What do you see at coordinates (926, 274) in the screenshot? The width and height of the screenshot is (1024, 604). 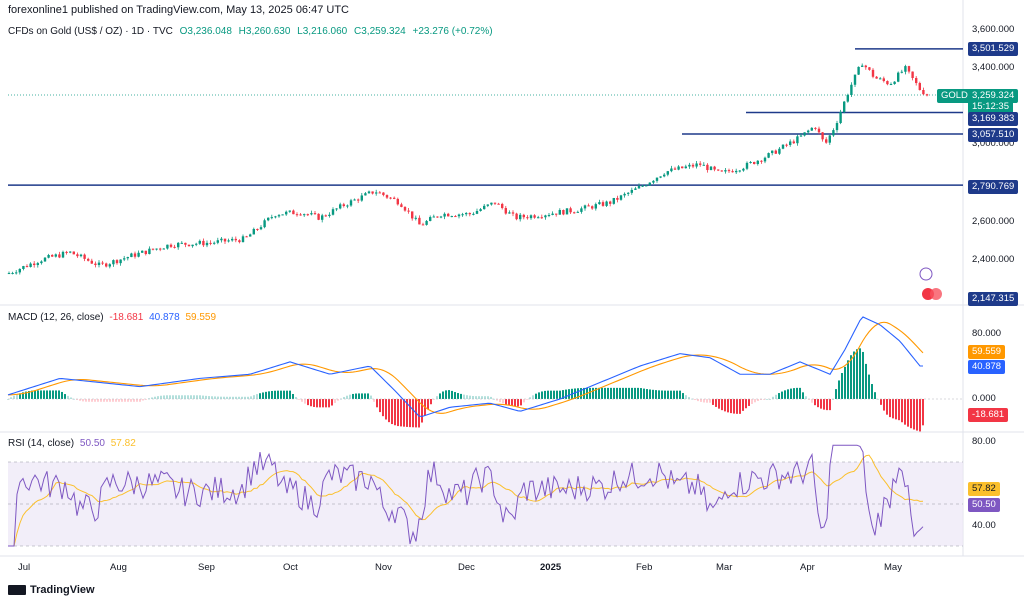 I see `event-flash-icon` at bounding box center [926, 274].